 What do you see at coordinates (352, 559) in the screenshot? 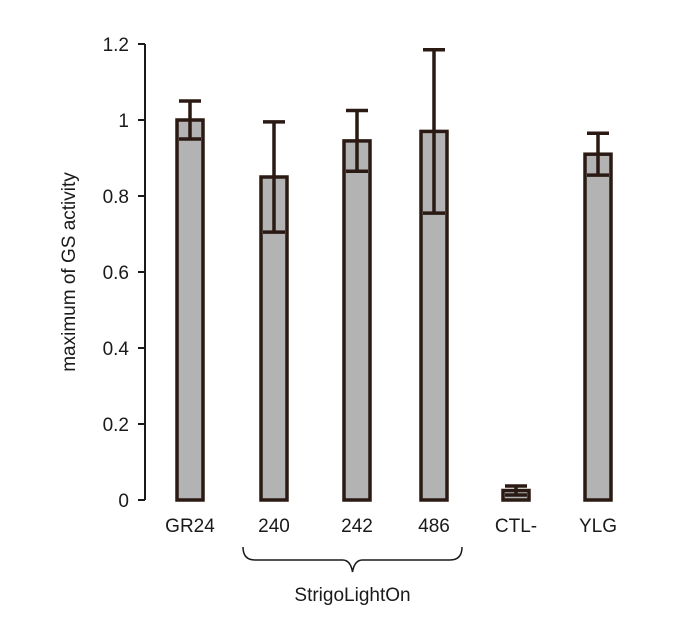
I see `bracket-line` at bounding box center [352, 559].